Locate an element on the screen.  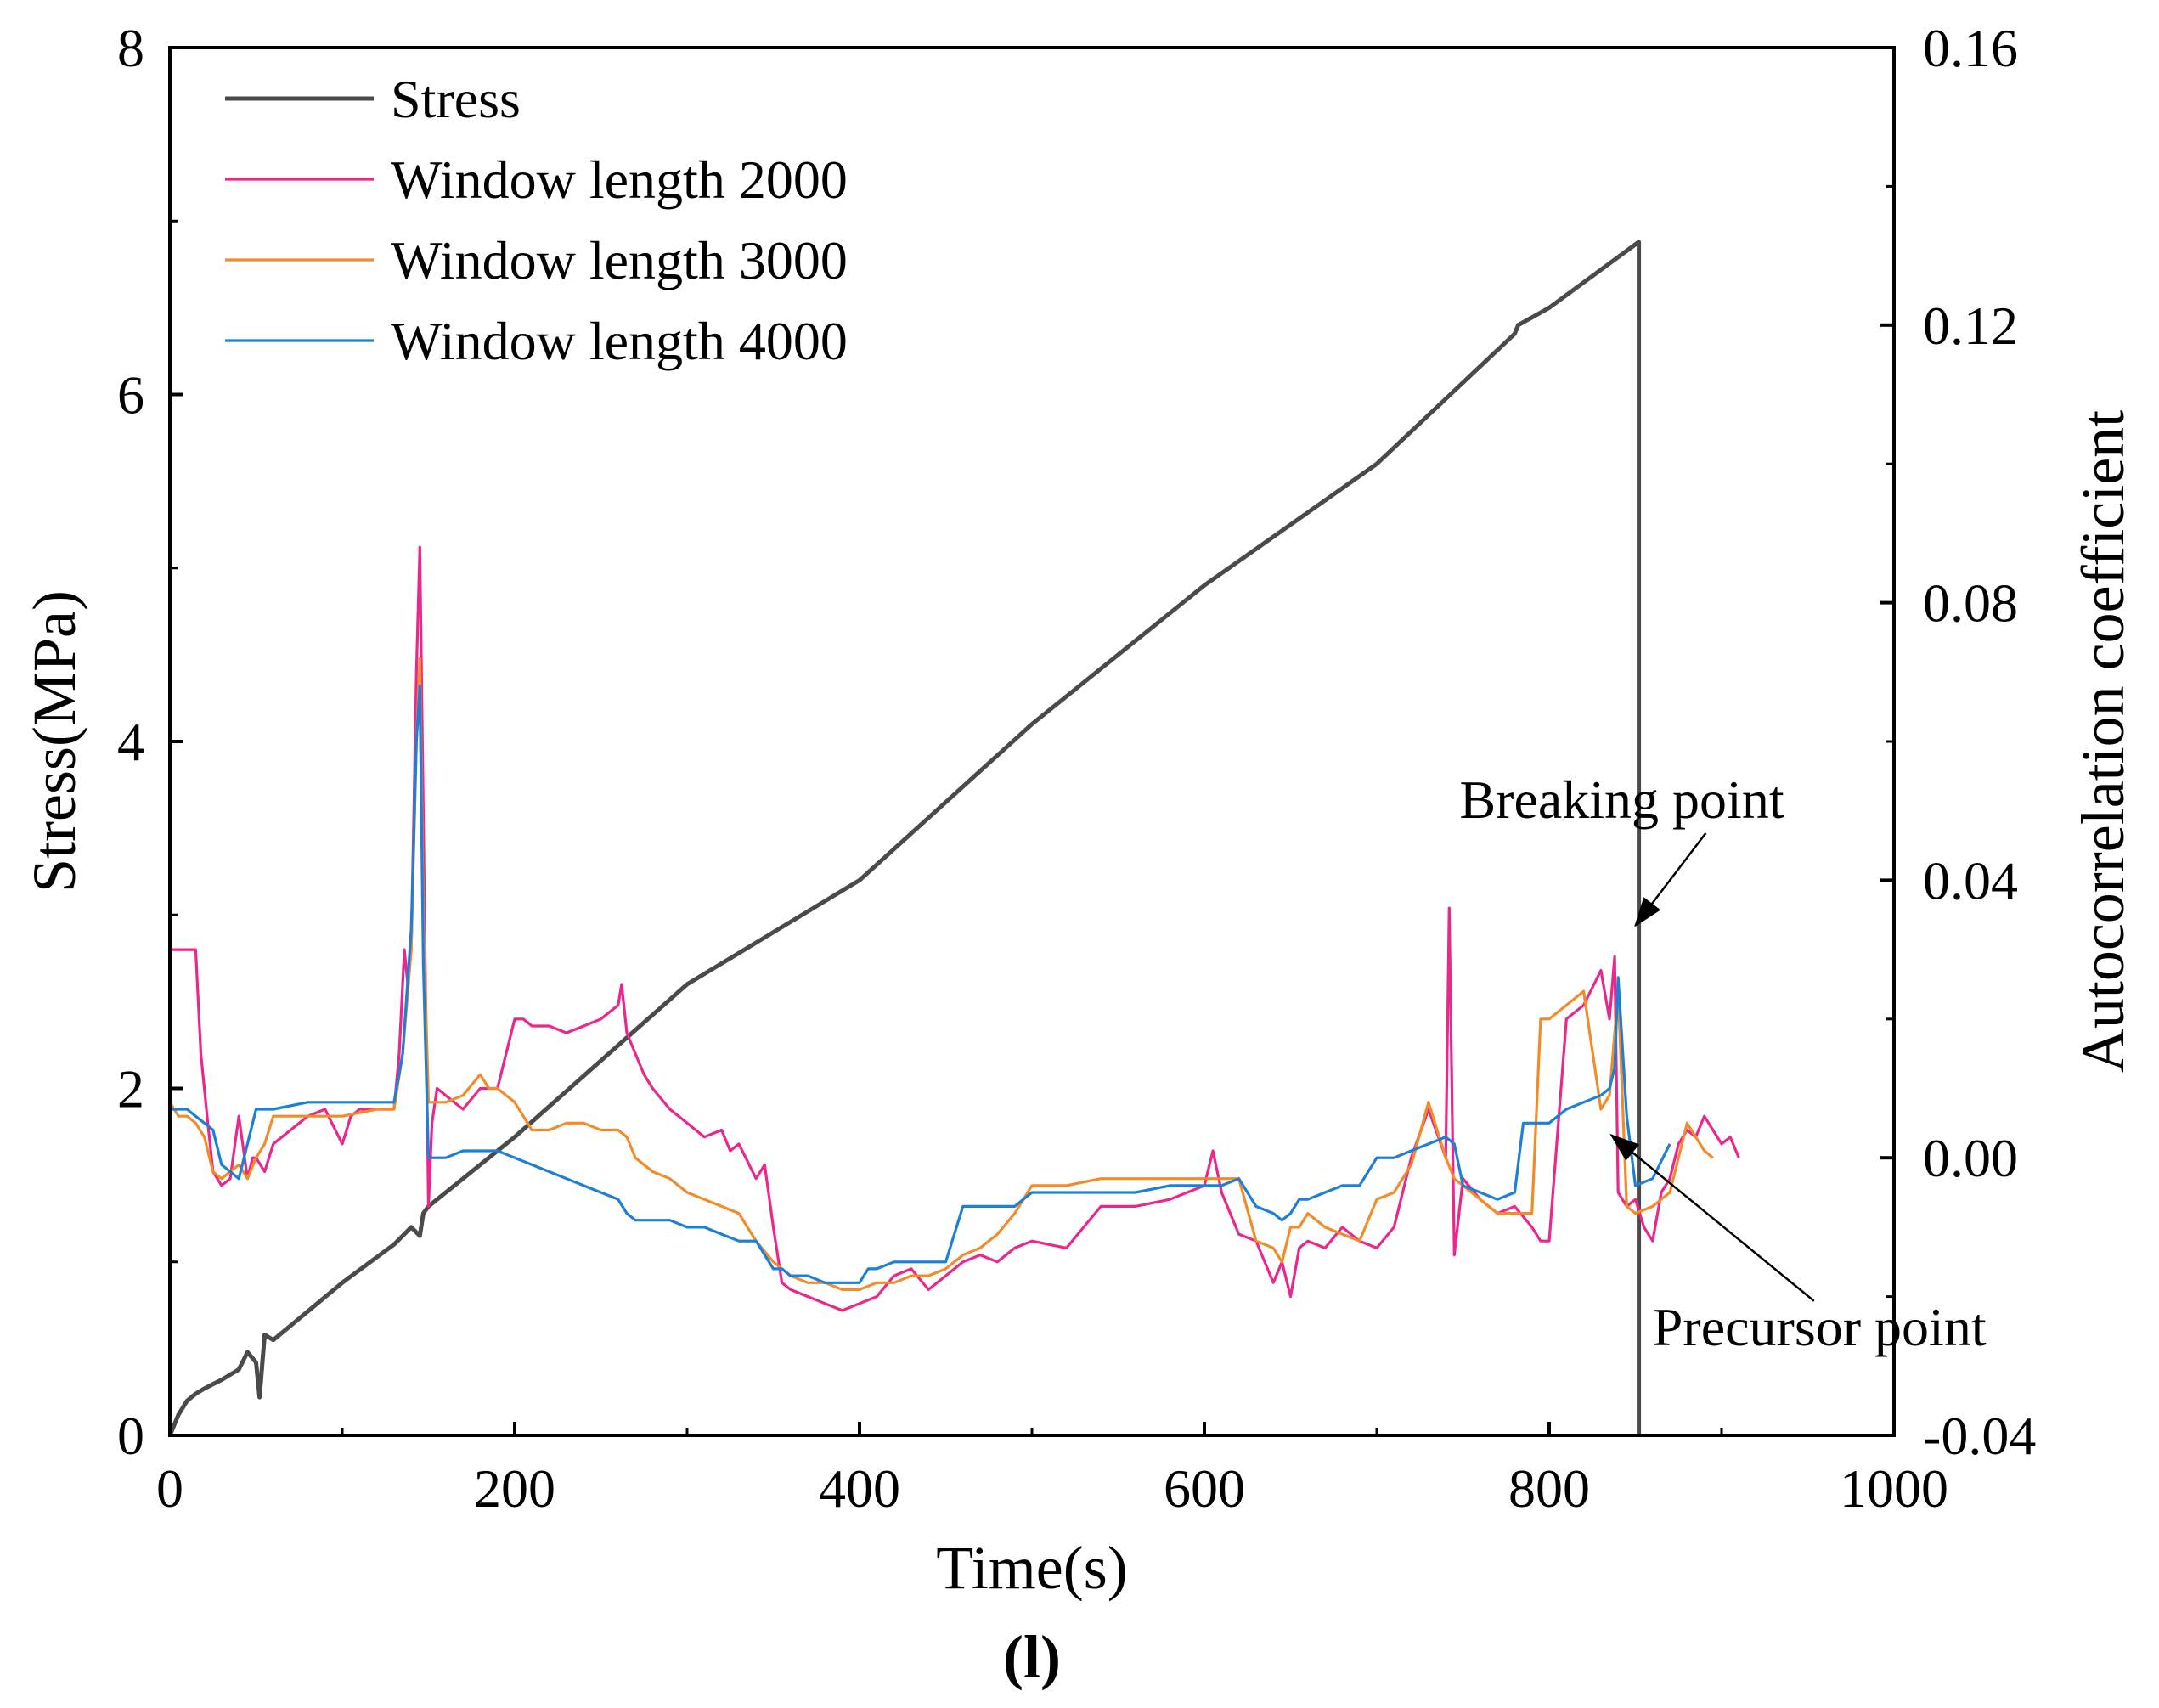
legend-label: Window length 2000 is located at coordinates (619, 179).